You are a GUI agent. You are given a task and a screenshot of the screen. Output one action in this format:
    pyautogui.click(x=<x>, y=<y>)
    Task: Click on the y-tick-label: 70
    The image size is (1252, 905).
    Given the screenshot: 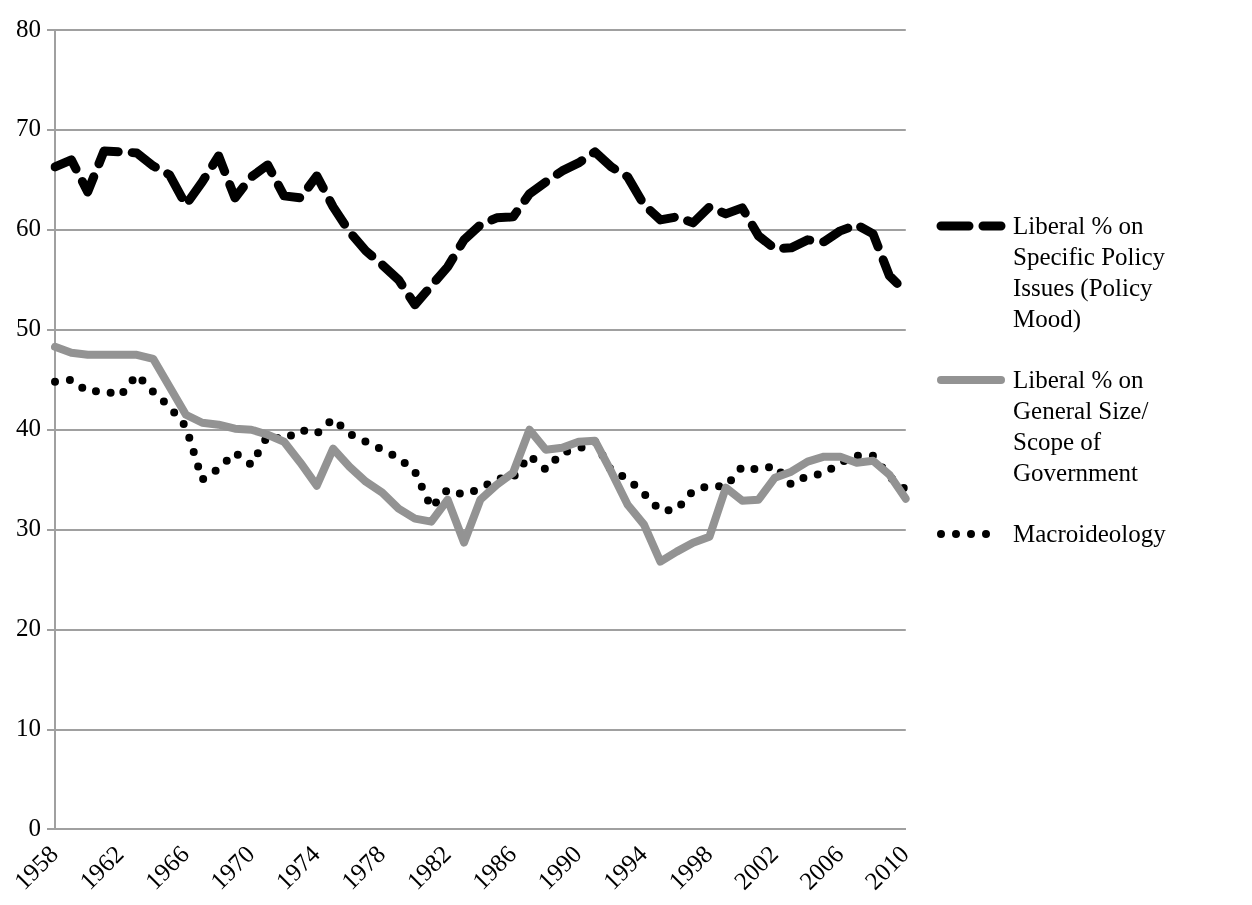 What is the action you would take?
    pyautogui.click(x=28, y=128)
    